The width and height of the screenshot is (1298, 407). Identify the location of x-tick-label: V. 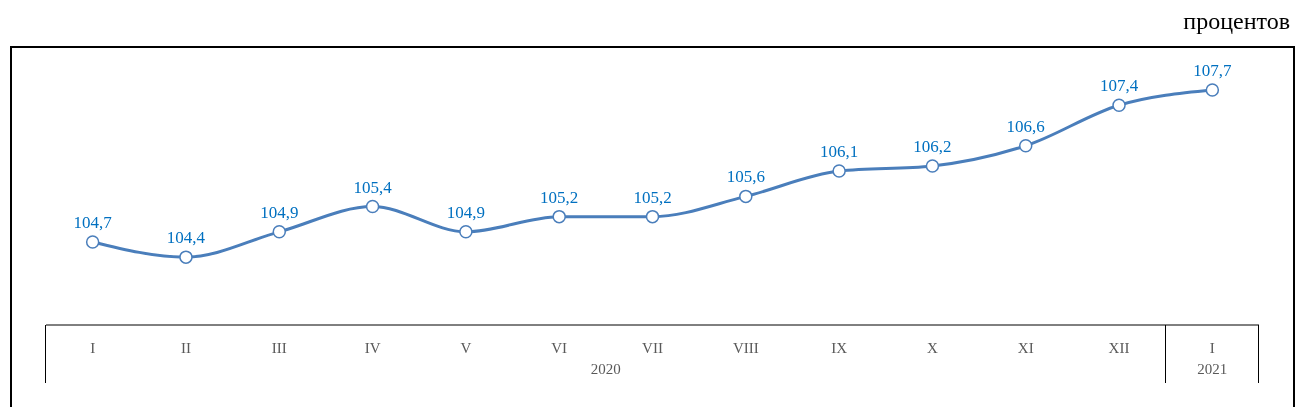
(466, 348).